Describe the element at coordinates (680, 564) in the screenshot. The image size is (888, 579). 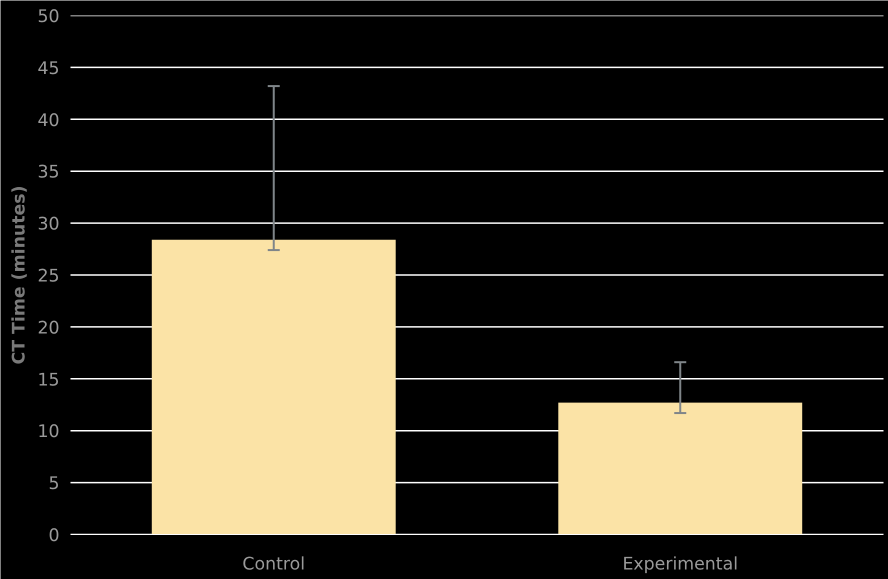
I see `x-tick-label: Experimental` at that location.